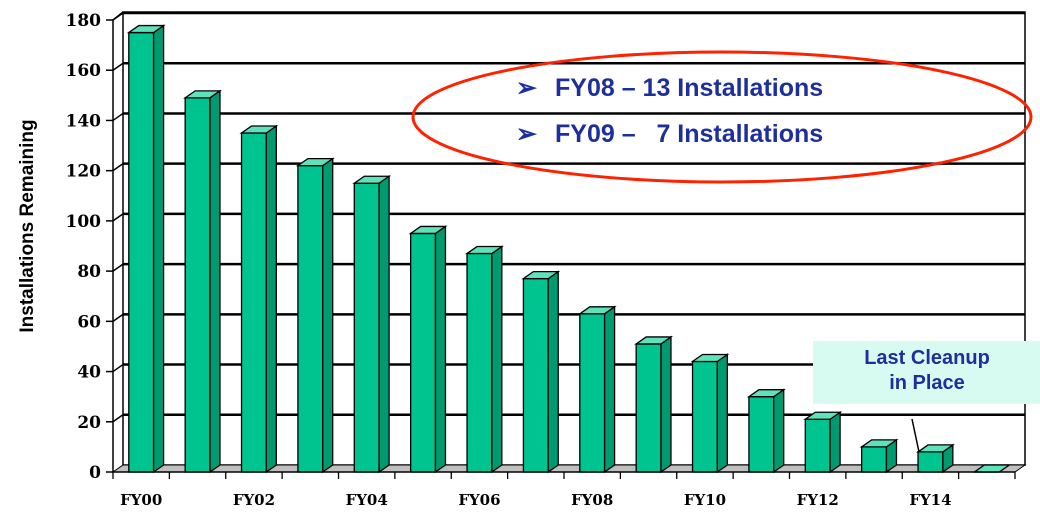  What do you see at coordinates (254, 500) in the screenshot?
I see `x-tick-label: FY02` at bounding box center [254, 500].